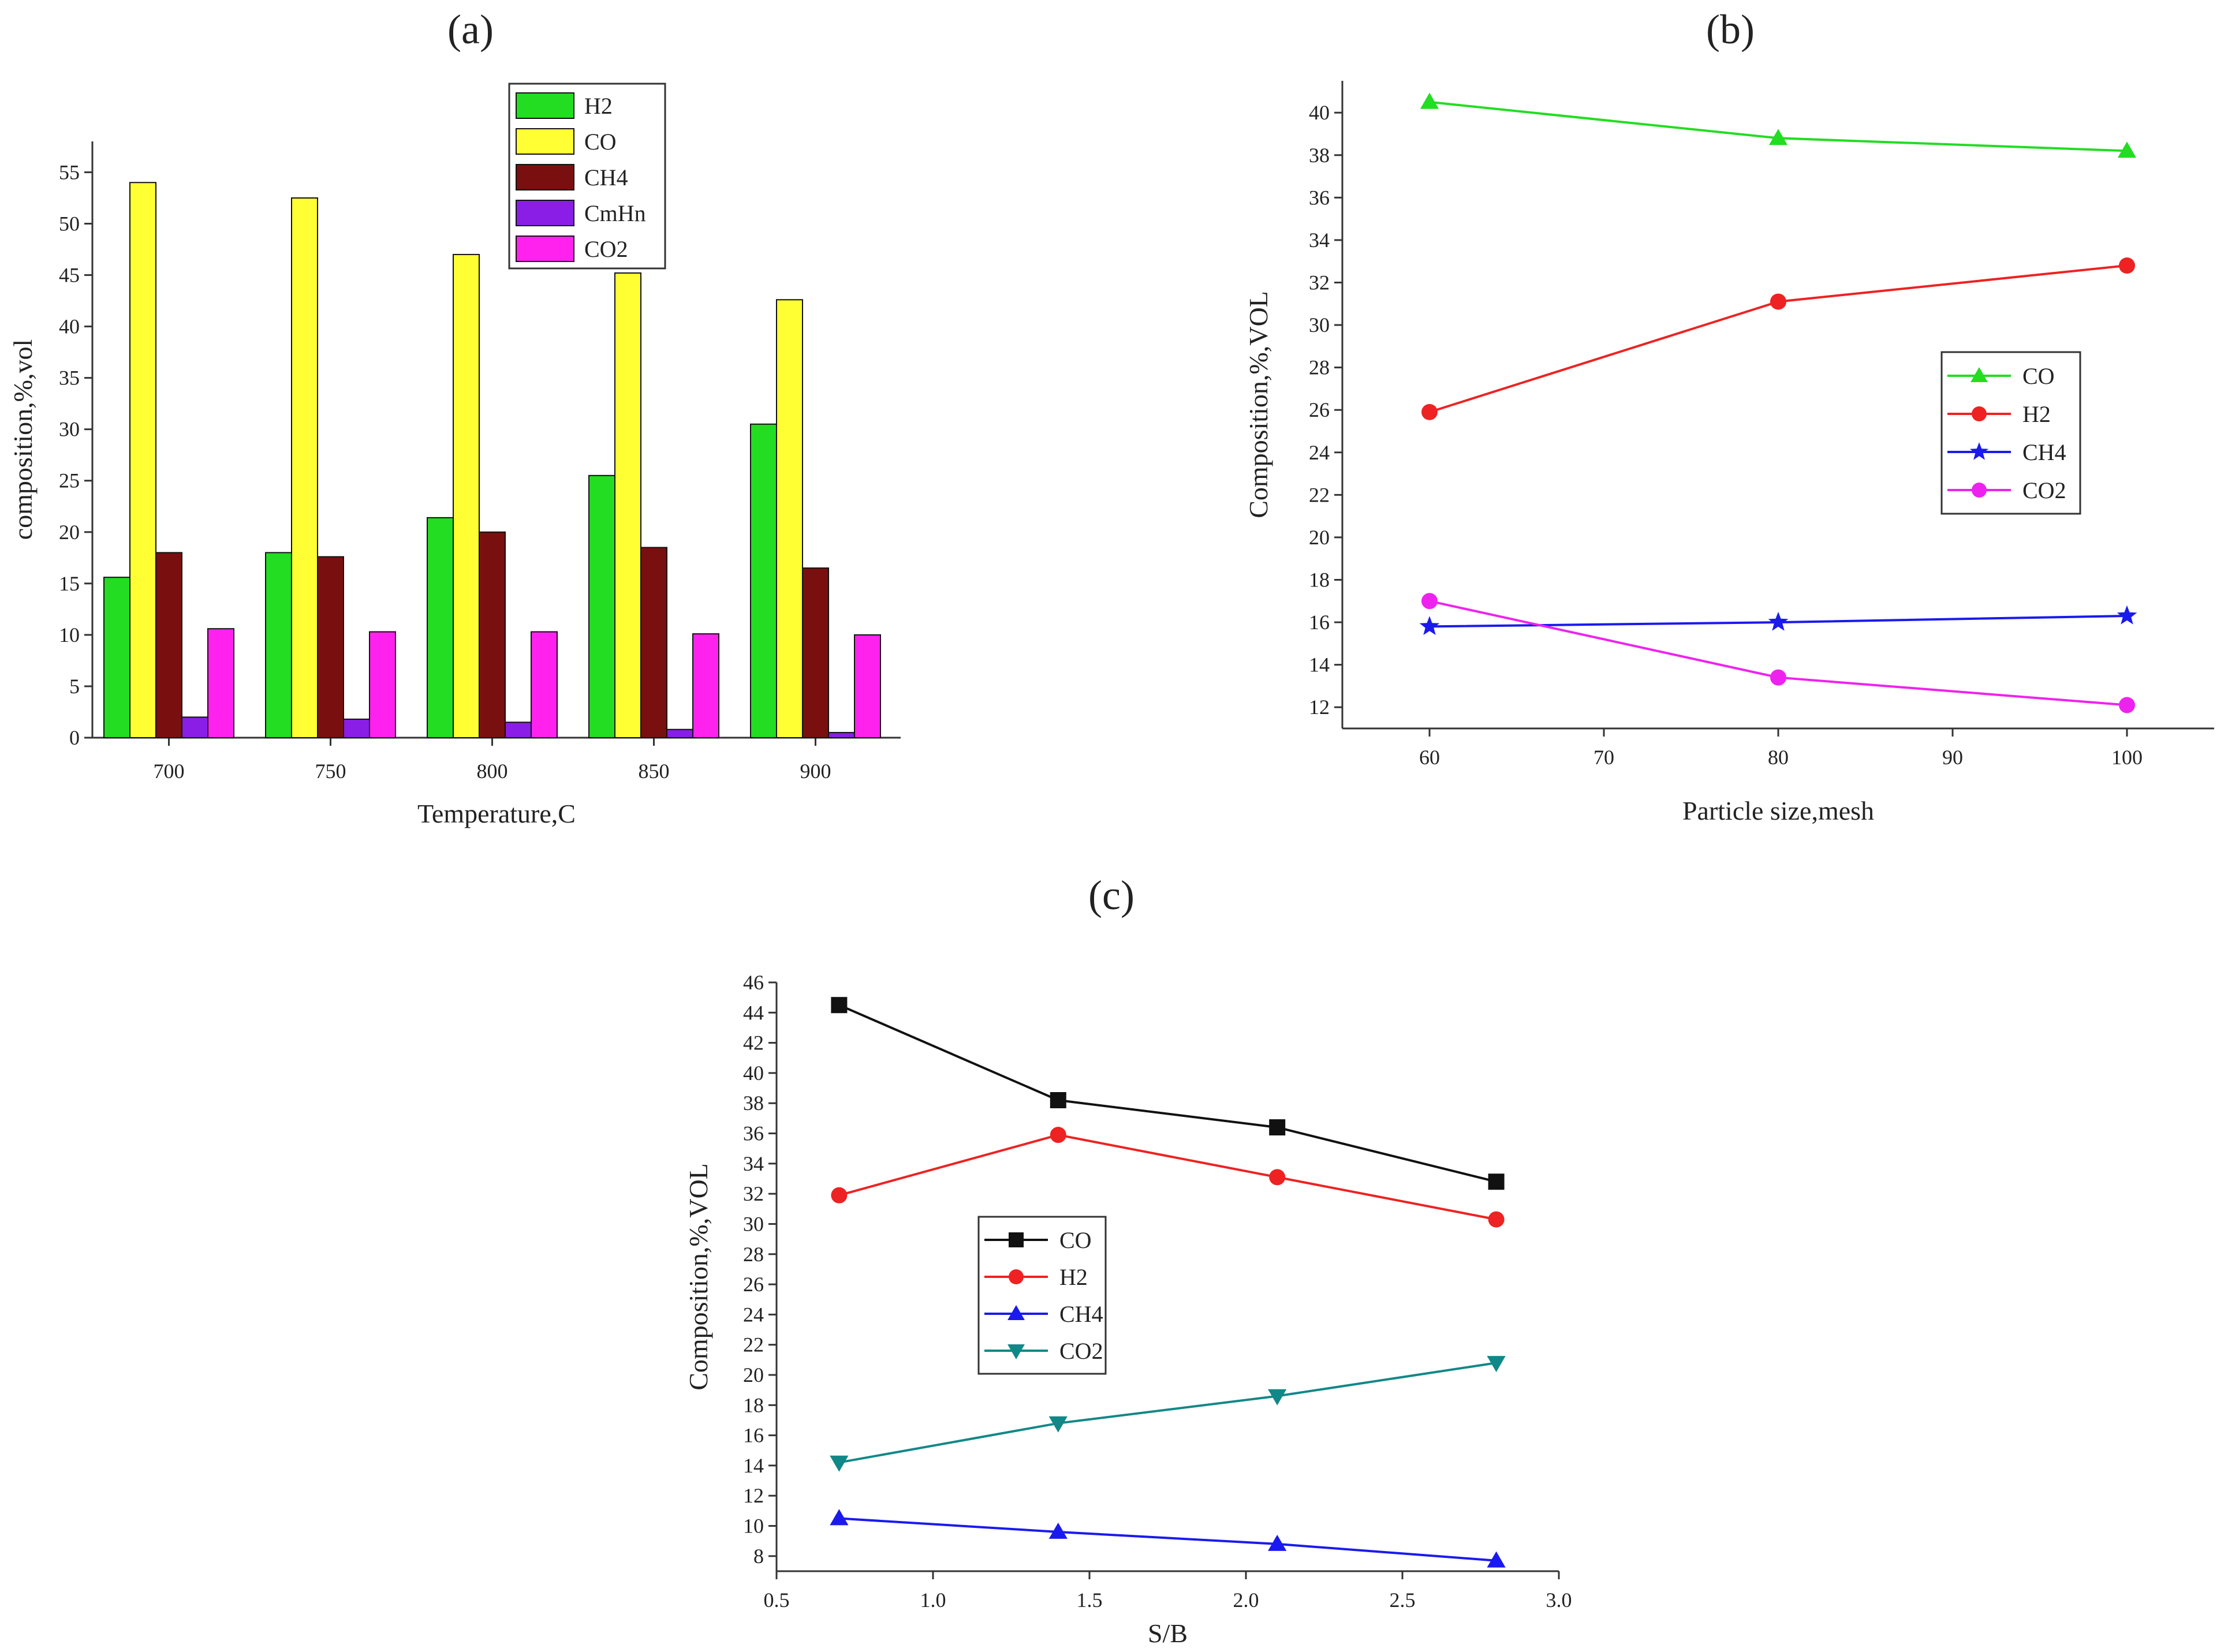 This screenshot has height=1652, width=2228. I want to click on y-tick-label: 42, so click(753, 1043).